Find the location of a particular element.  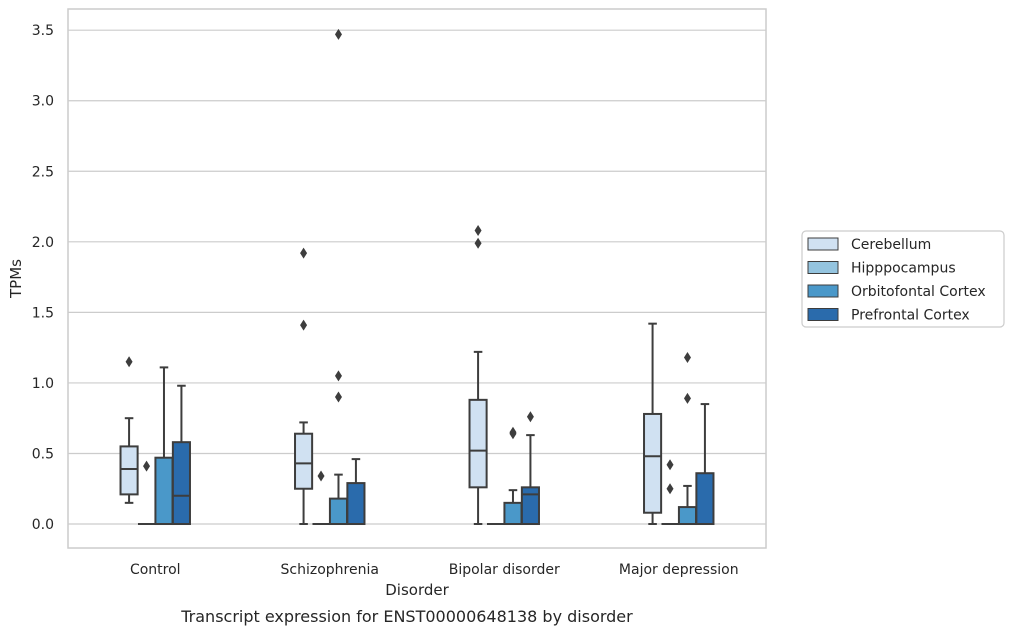

y-tick-label: 1.5 is located at coordinates (43, 313).